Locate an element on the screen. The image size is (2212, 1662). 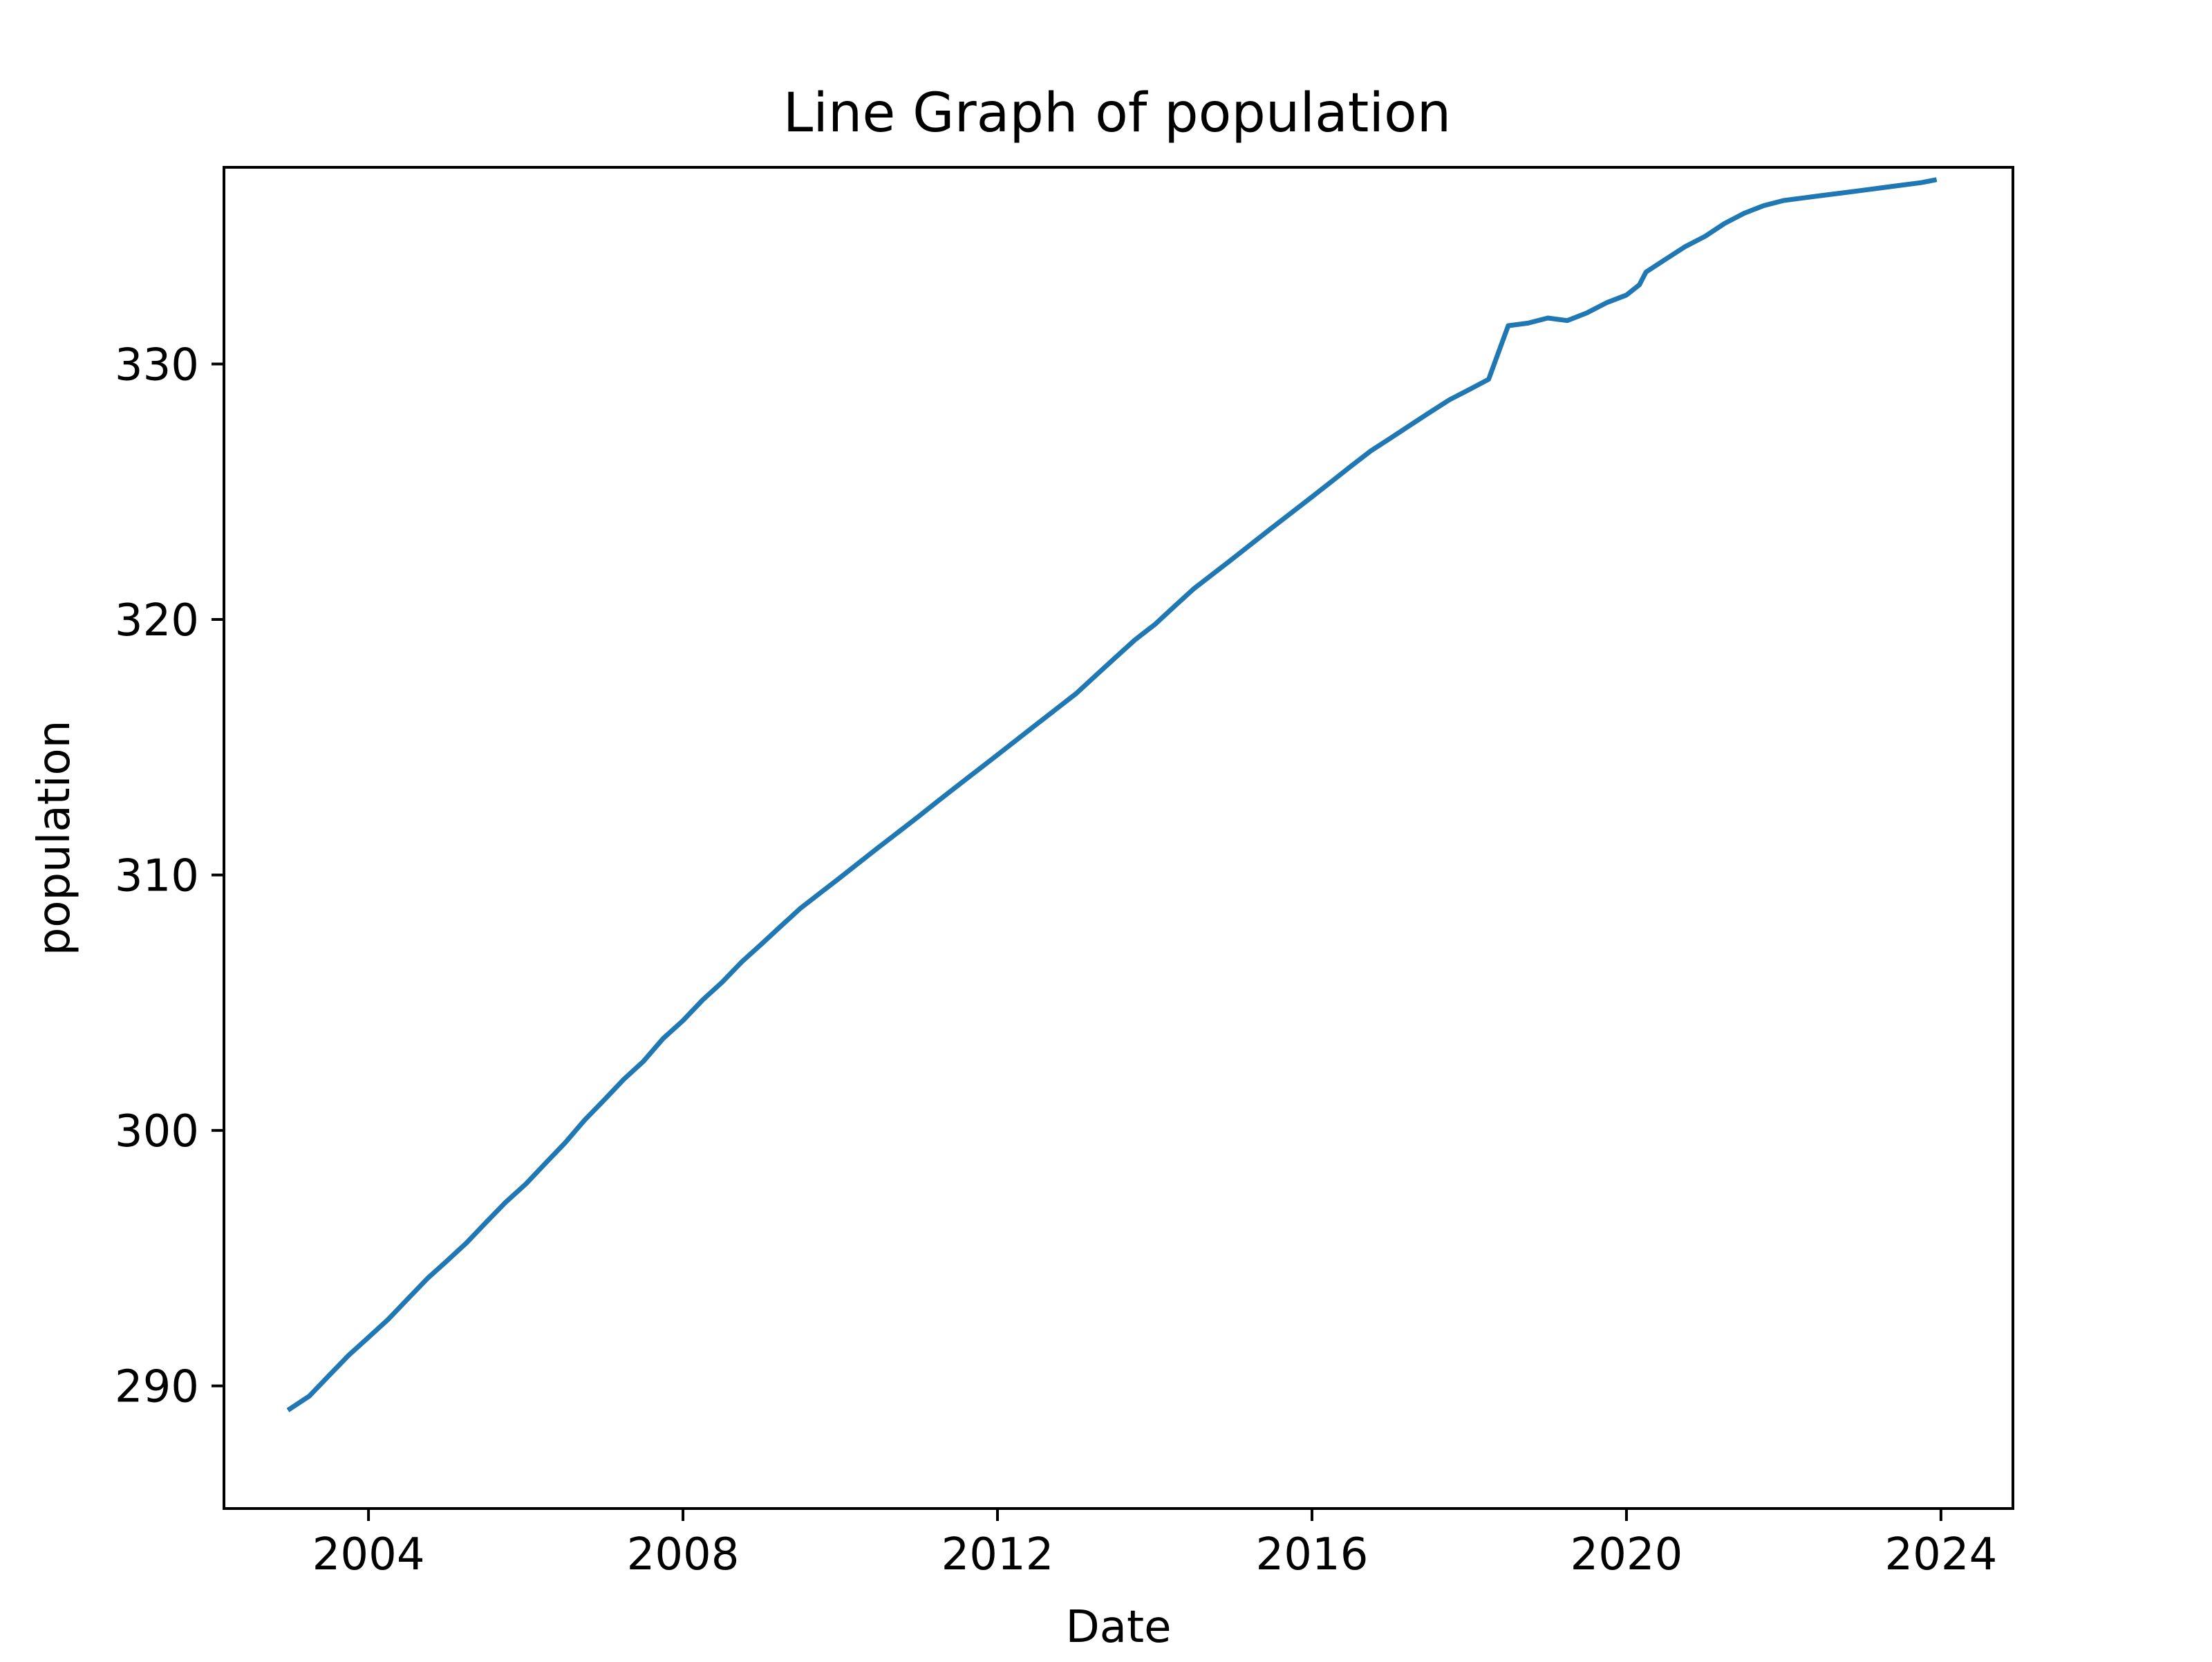
x-tick-label: 2012 is located at coordinates (997, 1554).